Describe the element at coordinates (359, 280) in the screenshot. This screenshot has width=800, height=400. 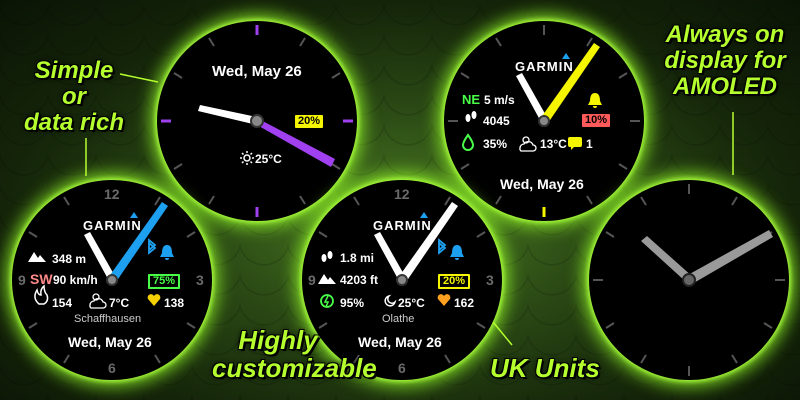
I see `elevation-label: 4203 ft` at that location.